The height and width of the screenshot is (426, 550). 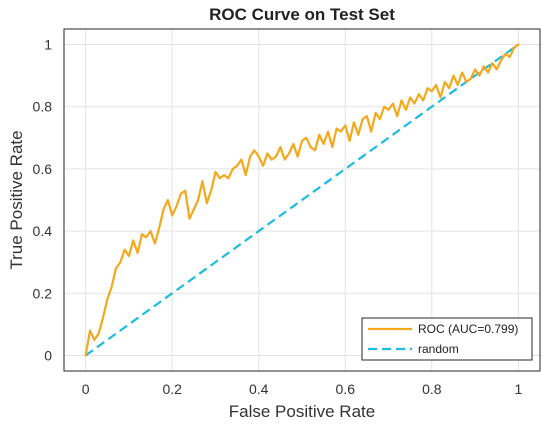 I want to click on y-tick-label: 0.2, so click(x=43, y=293).